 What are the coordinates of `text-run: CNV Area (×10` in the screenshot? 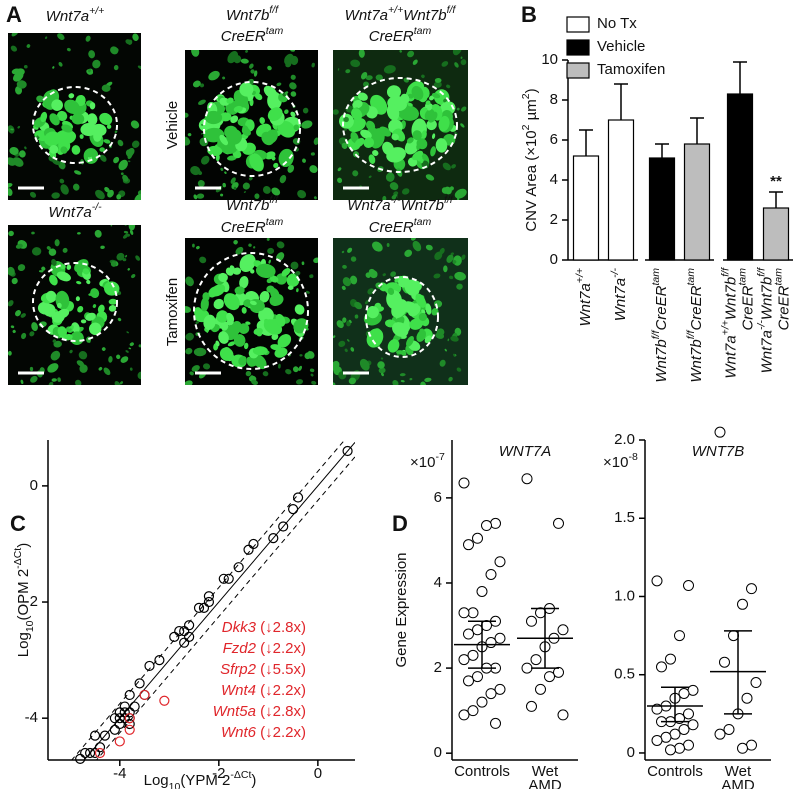 It's located at (531, 180).